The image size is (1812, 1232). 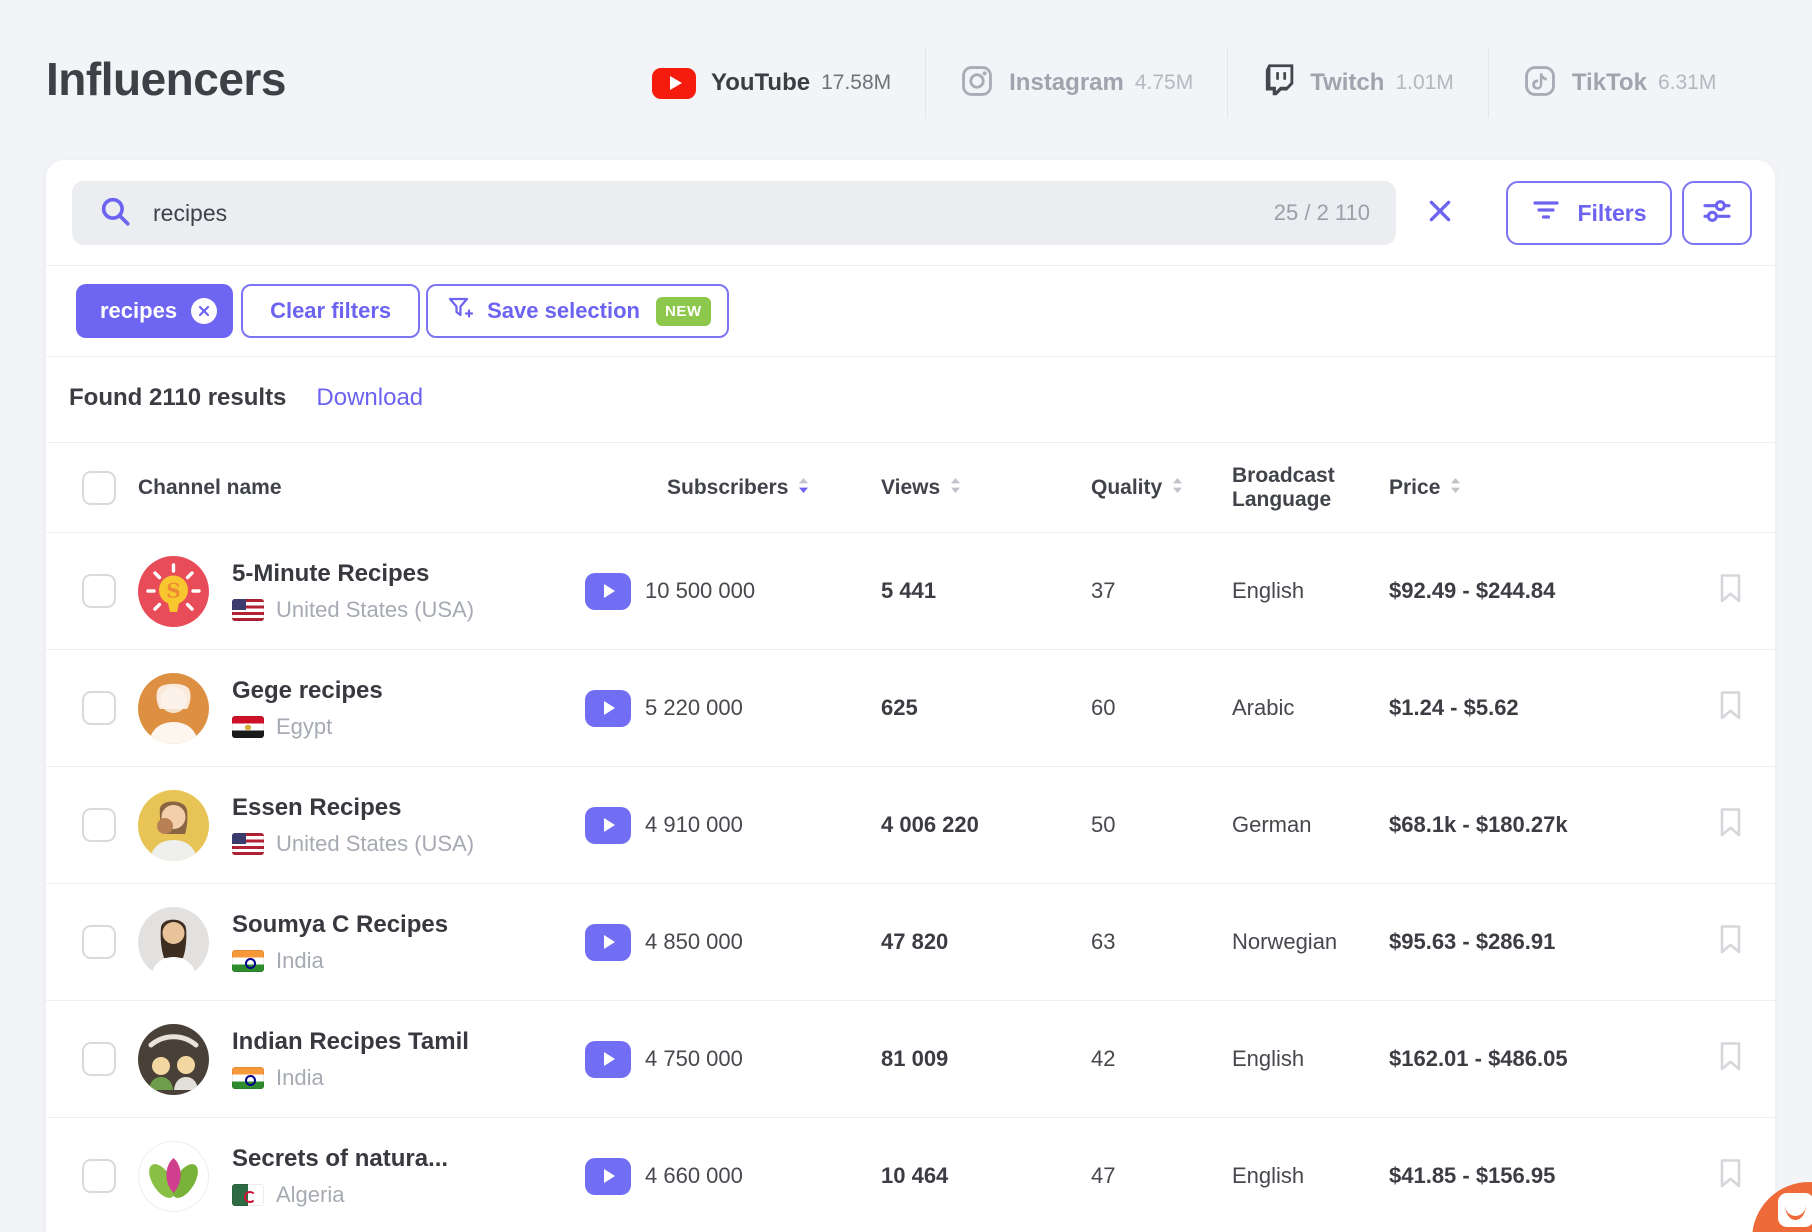 I want to click on remove-filter-icon, so click(x=204, y=311).